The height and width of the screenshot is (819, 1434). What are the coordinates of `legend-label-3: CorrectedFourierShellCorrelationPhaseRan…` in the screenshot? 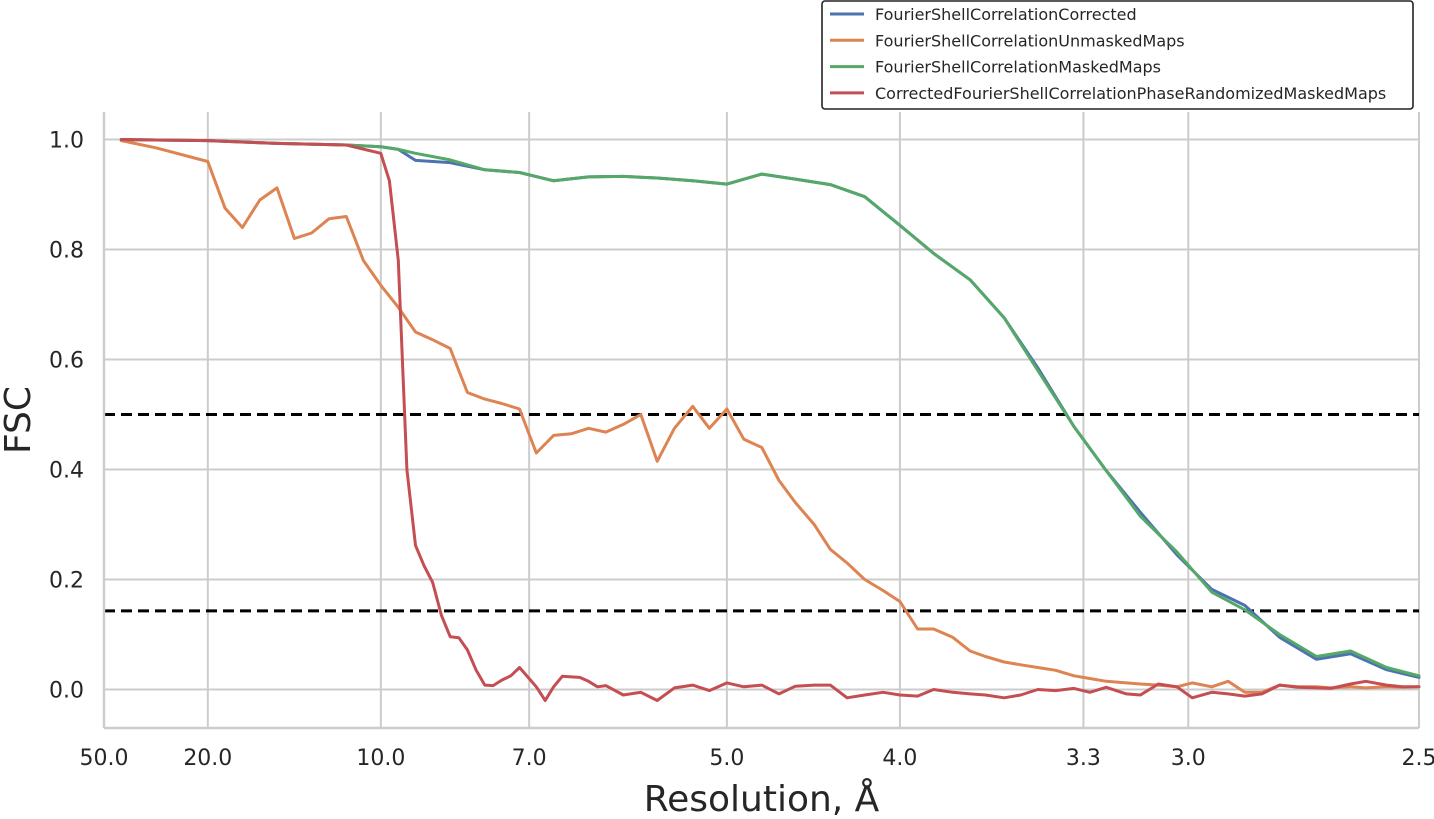 It's located at (1130, 93).